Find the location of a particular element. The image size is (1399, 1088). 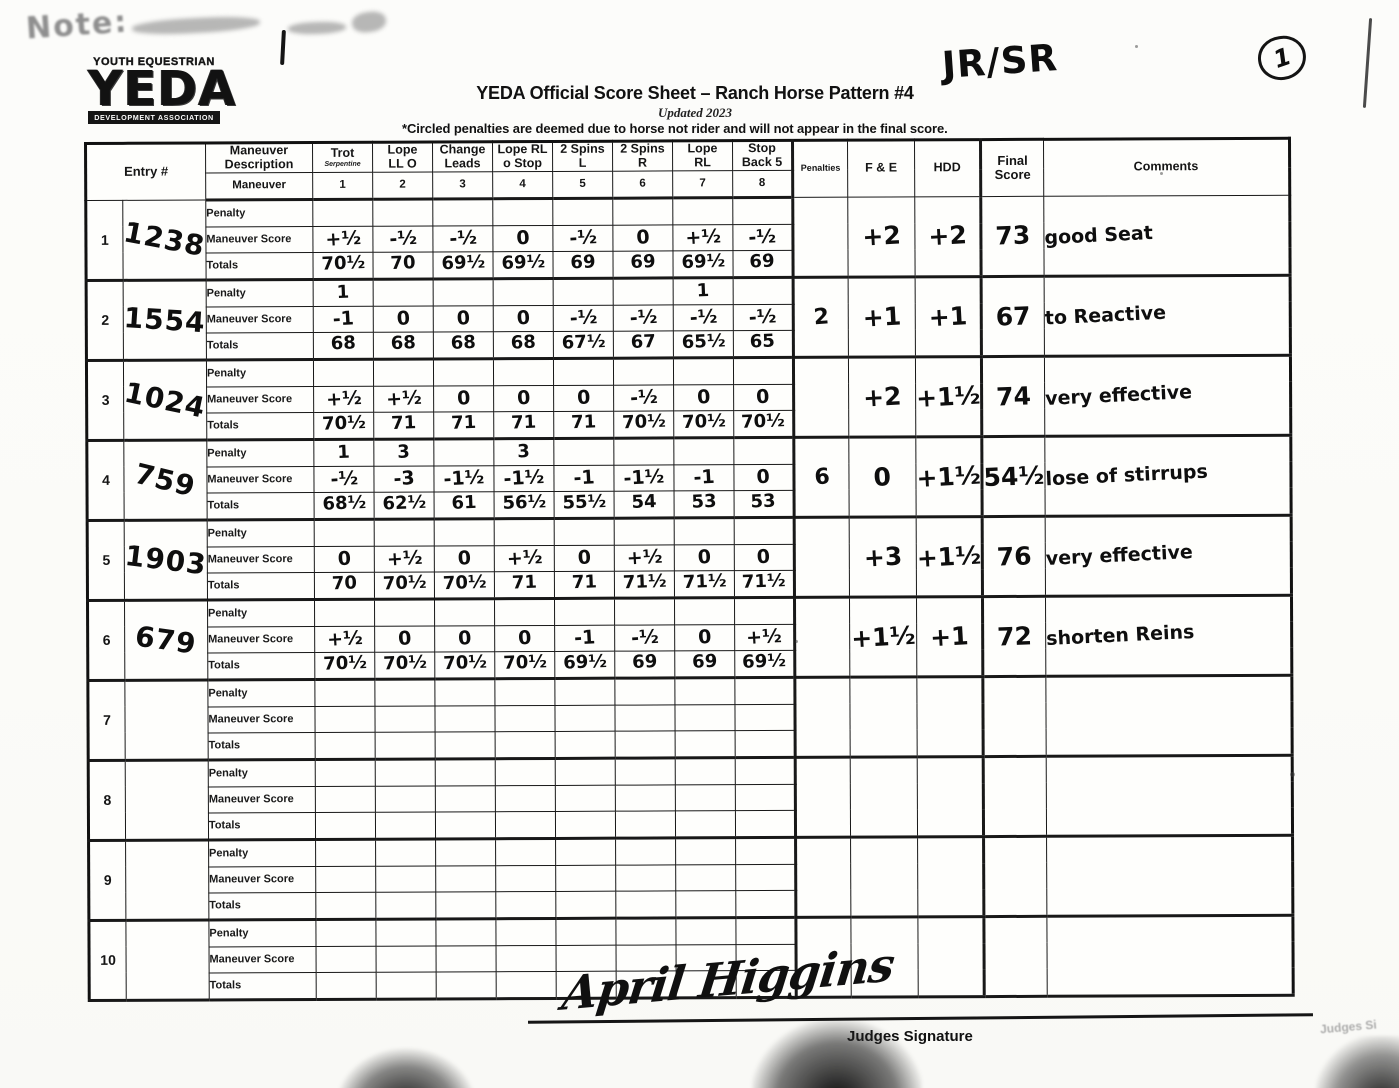

entry-number: 759 is located at coordinates (165, 479).